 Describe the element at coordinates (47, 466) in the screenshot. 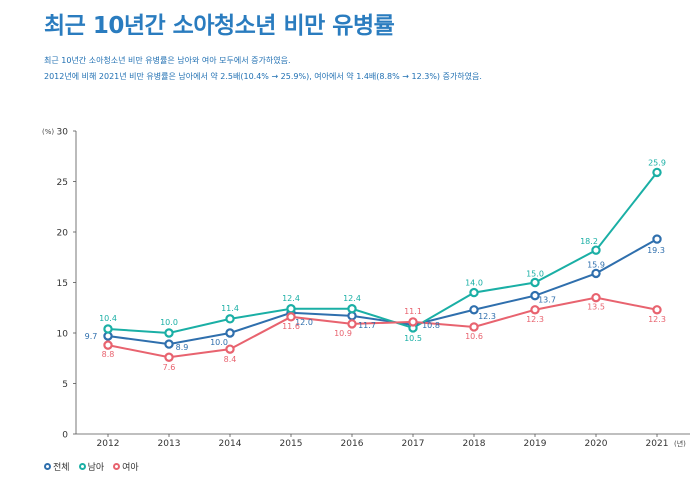

I see `legend-marker-total` at that location.